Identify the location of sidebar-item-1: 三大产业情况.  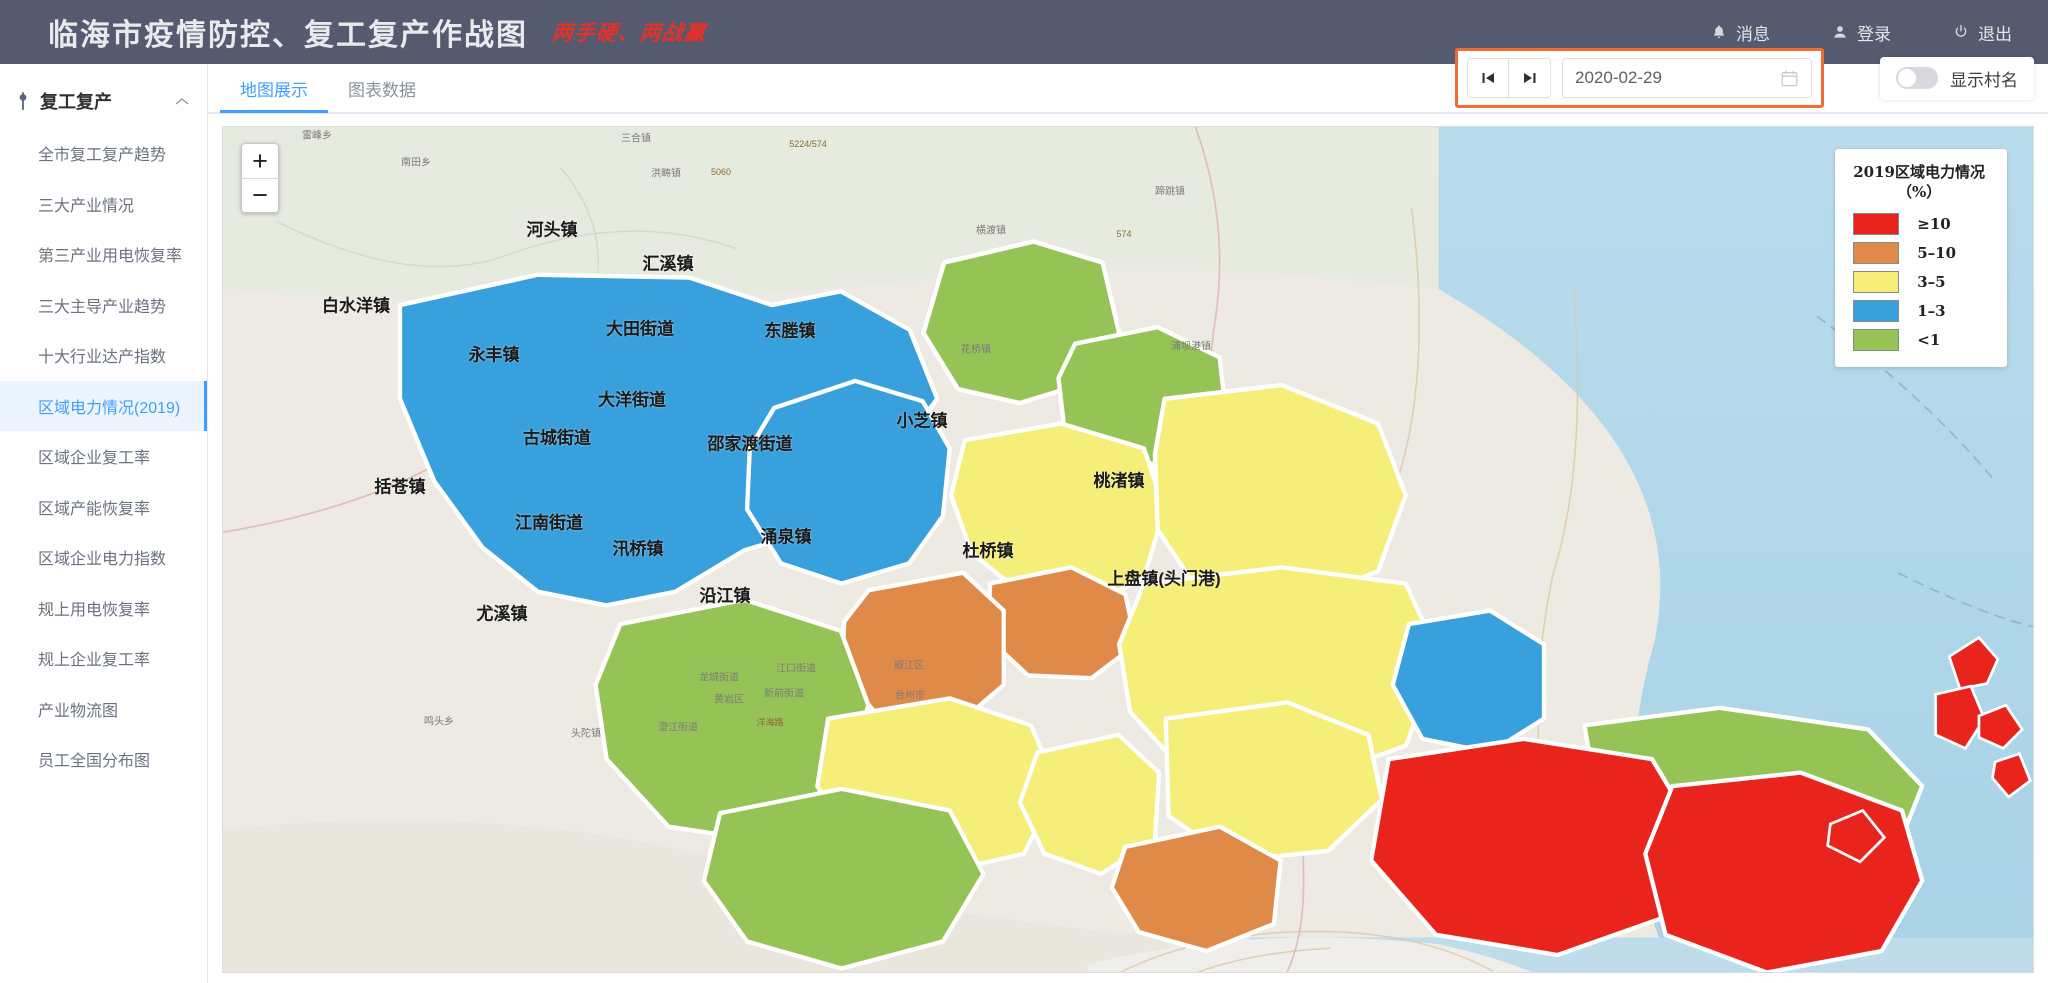
(86, 206).